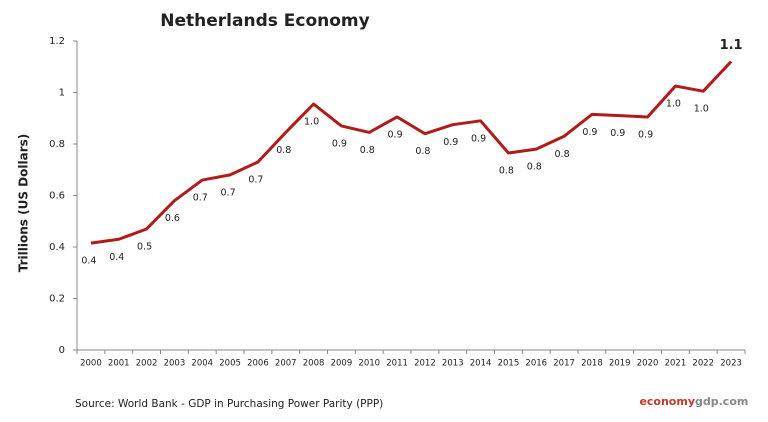  What do you see at coordinates (721, 401) in the screenshot?
I see `brand: gdp.com` at bounding box center [721, 401].